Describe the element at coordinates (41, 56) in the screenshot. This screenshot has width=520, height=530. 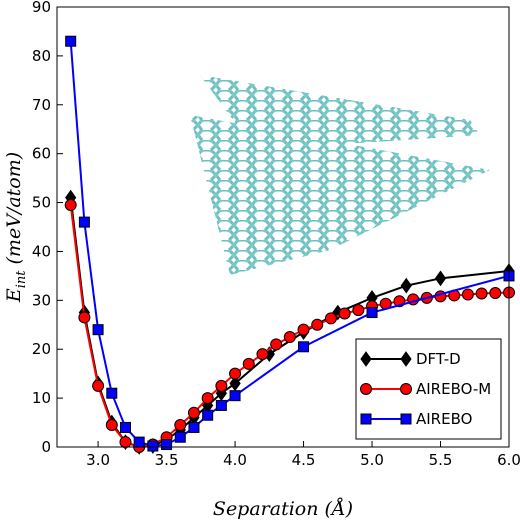
I see `y-tick-label: 80` at that location.